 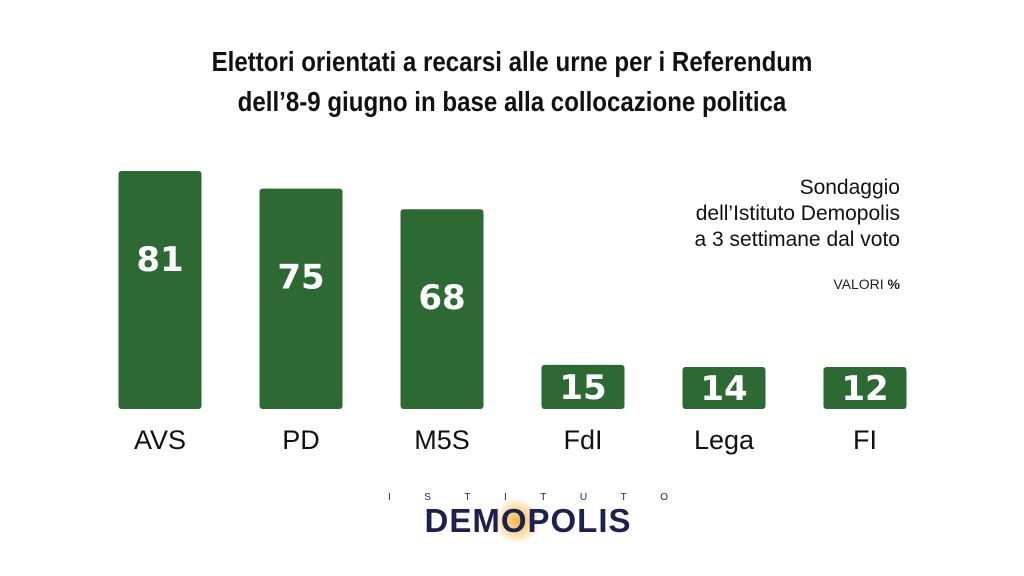 What do you see at coordinates (865, 440) in the screenshot?
I see `category-label: FI` at bounding box center [865, 440].